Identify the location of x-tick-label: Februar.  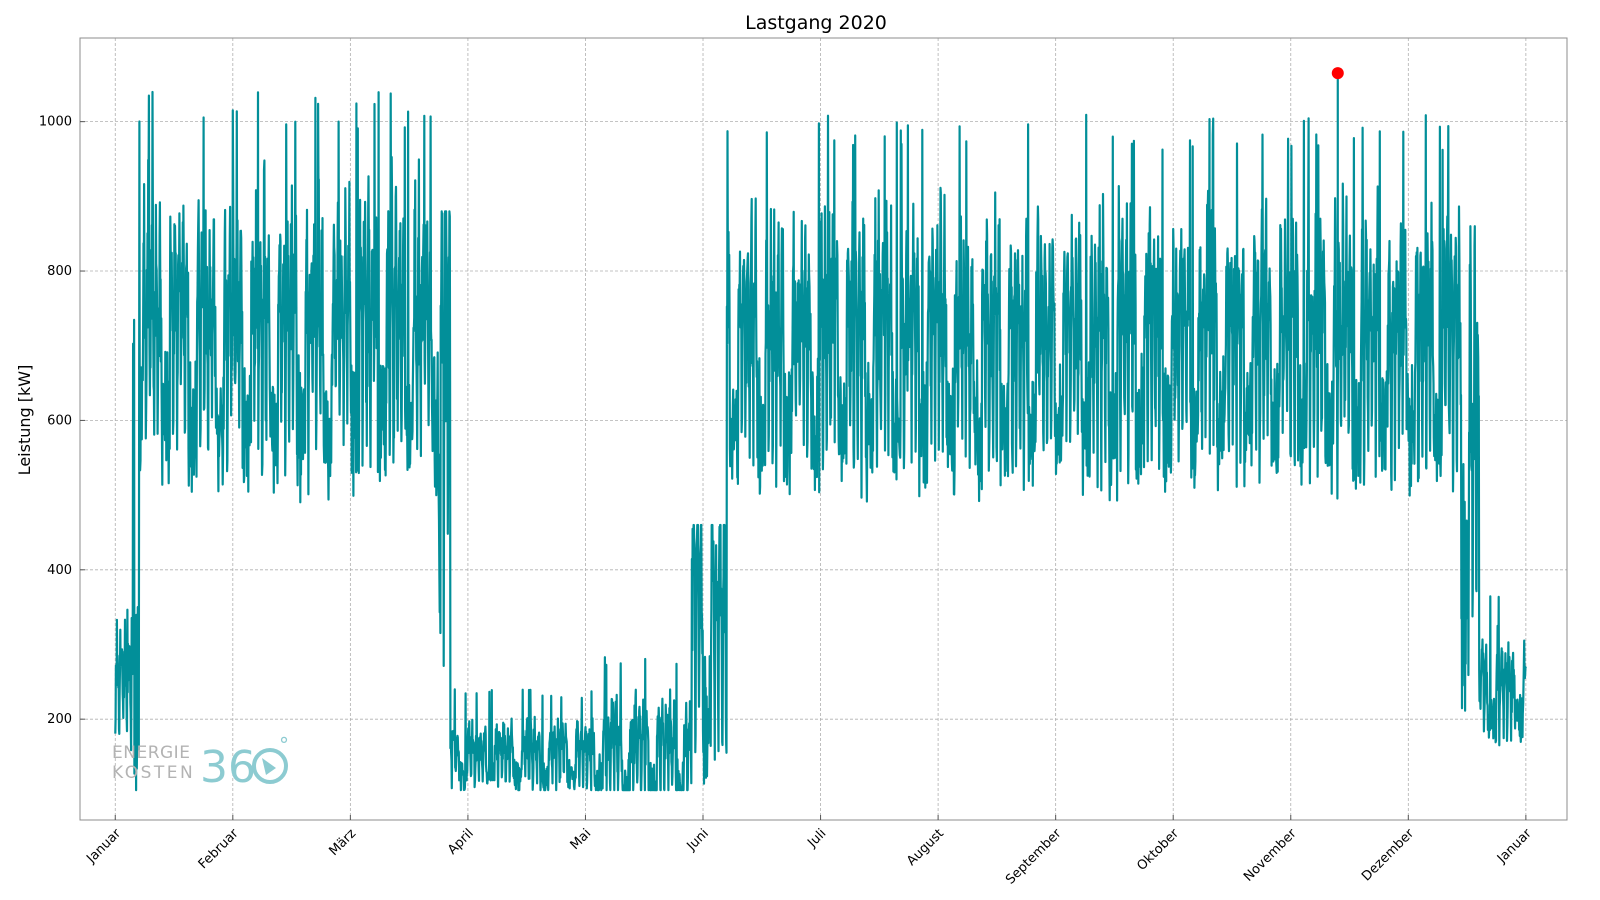
(219, 849).